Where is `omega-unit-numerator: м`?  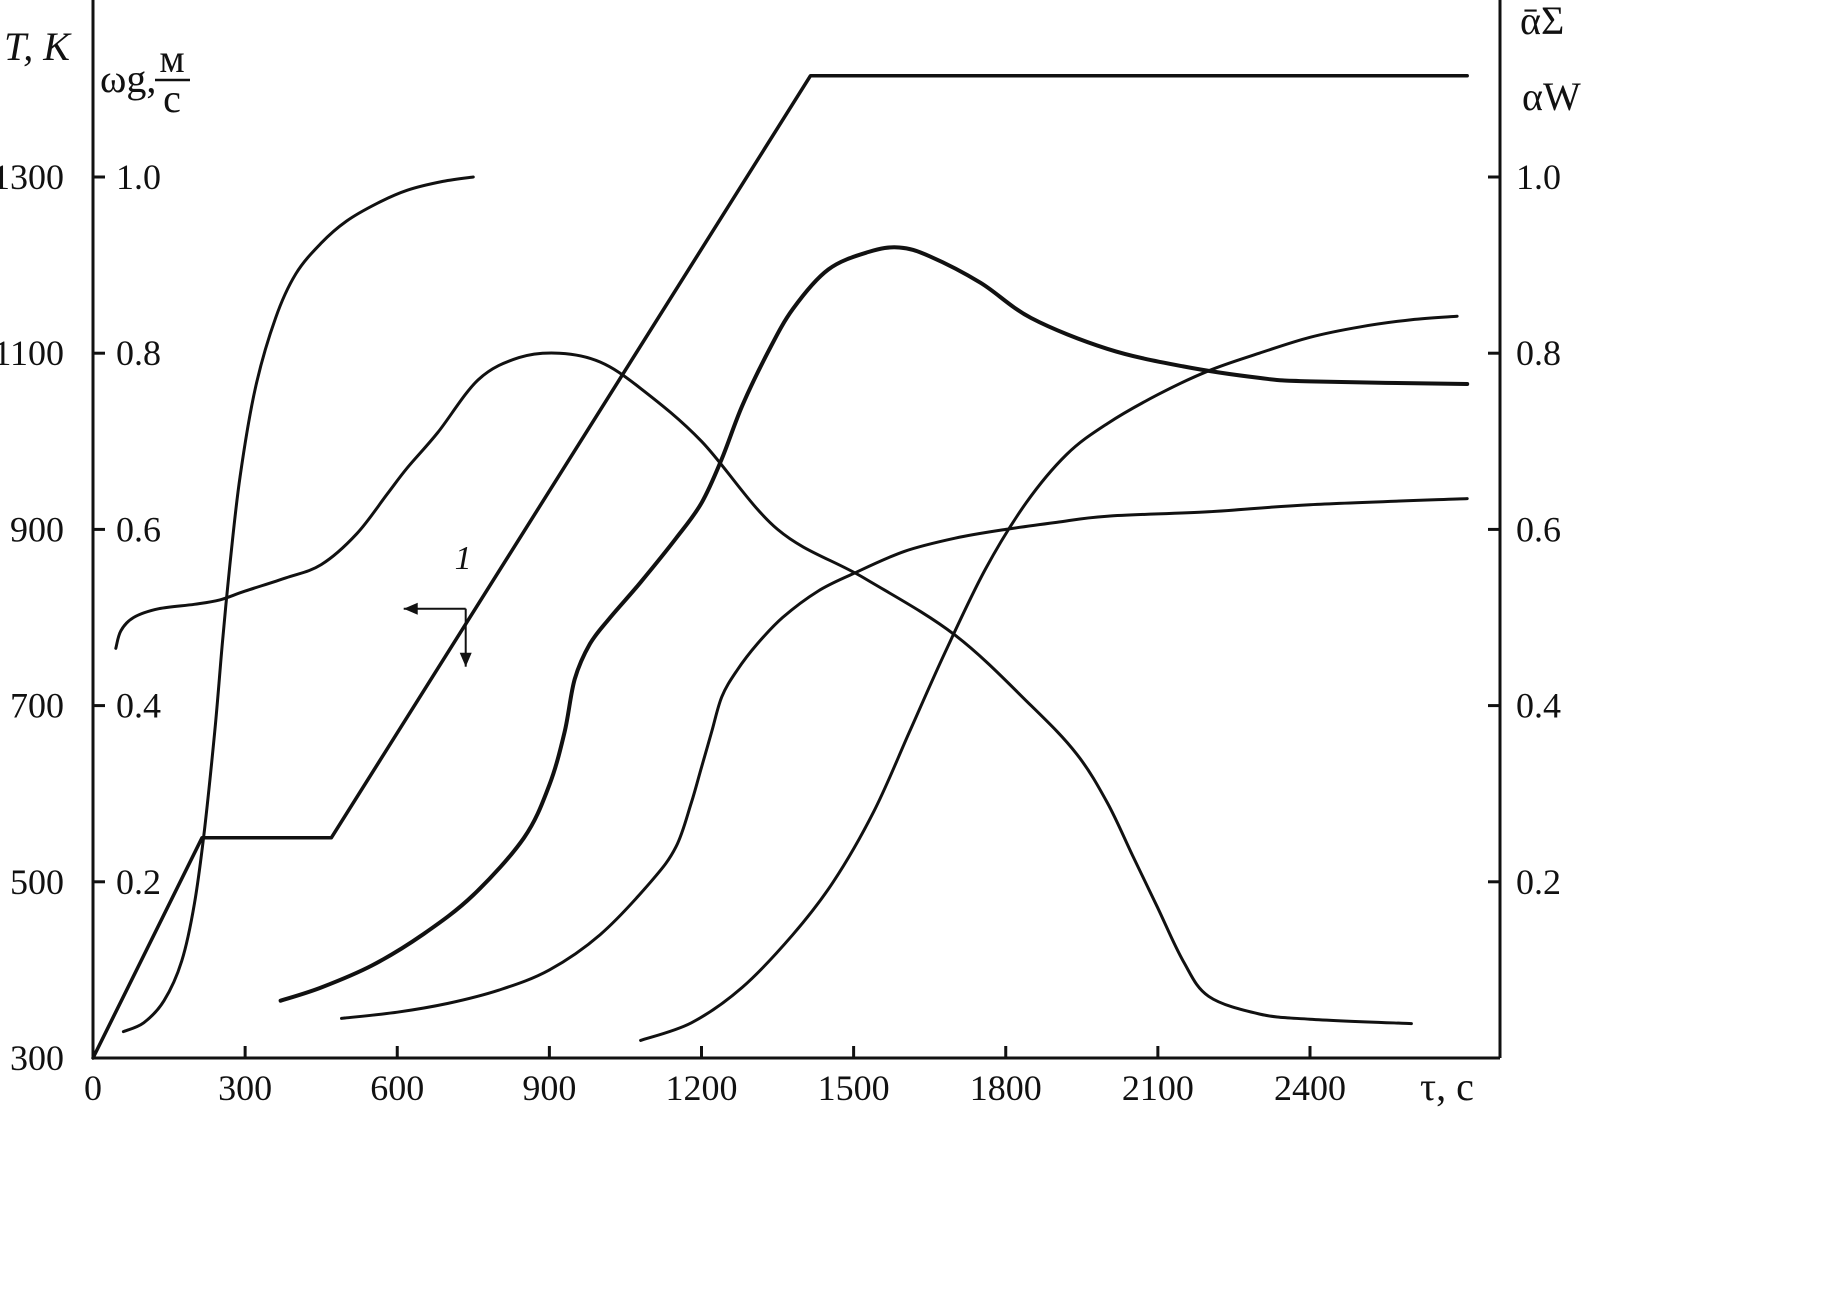 omega-unit-numerator: м is located at coordinates (171, 58).